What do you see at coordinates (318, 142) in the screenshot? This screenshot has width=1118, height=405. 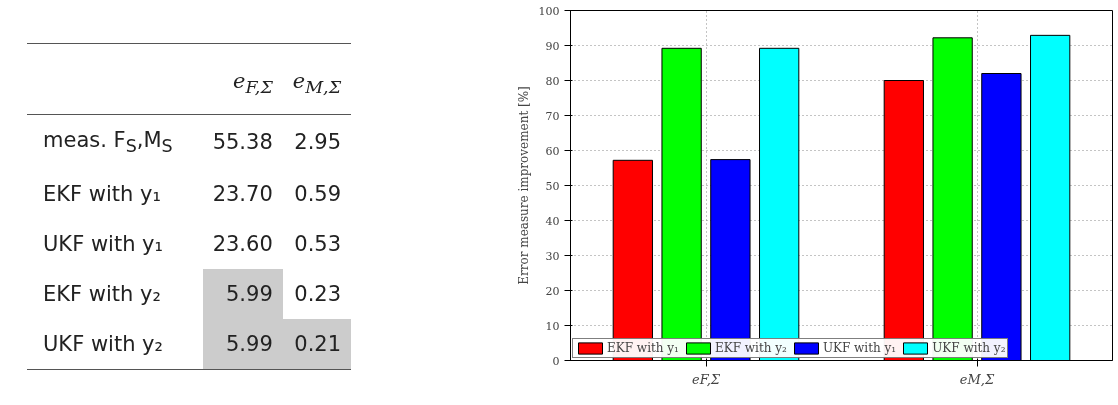 I see `text: 2.95` at bounding box center [318, 142].